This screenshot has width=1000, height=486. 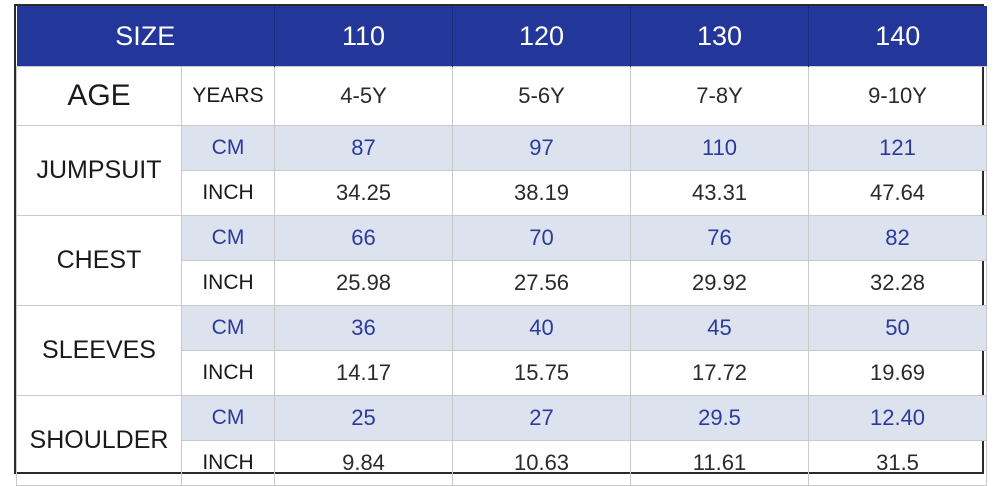 What do you see at coordinates (542, 283) in the screenshot?
I see `inch-value: 27.56` at bounding box center [542, 283].